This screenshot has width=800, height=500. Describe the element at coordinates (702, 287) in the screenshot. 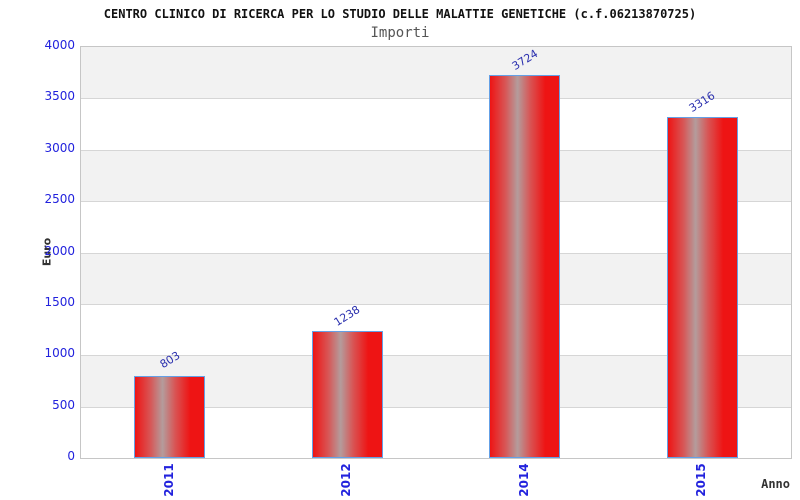

I see `bar-2015` at that location.